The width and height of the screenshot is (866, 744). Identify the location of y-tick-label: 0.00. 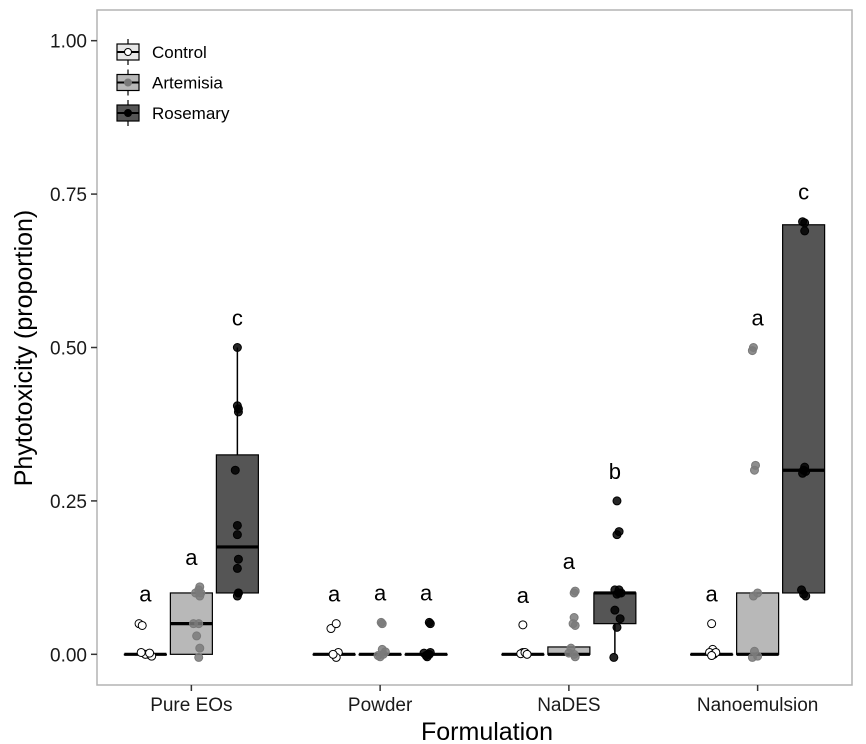
(68, 655).